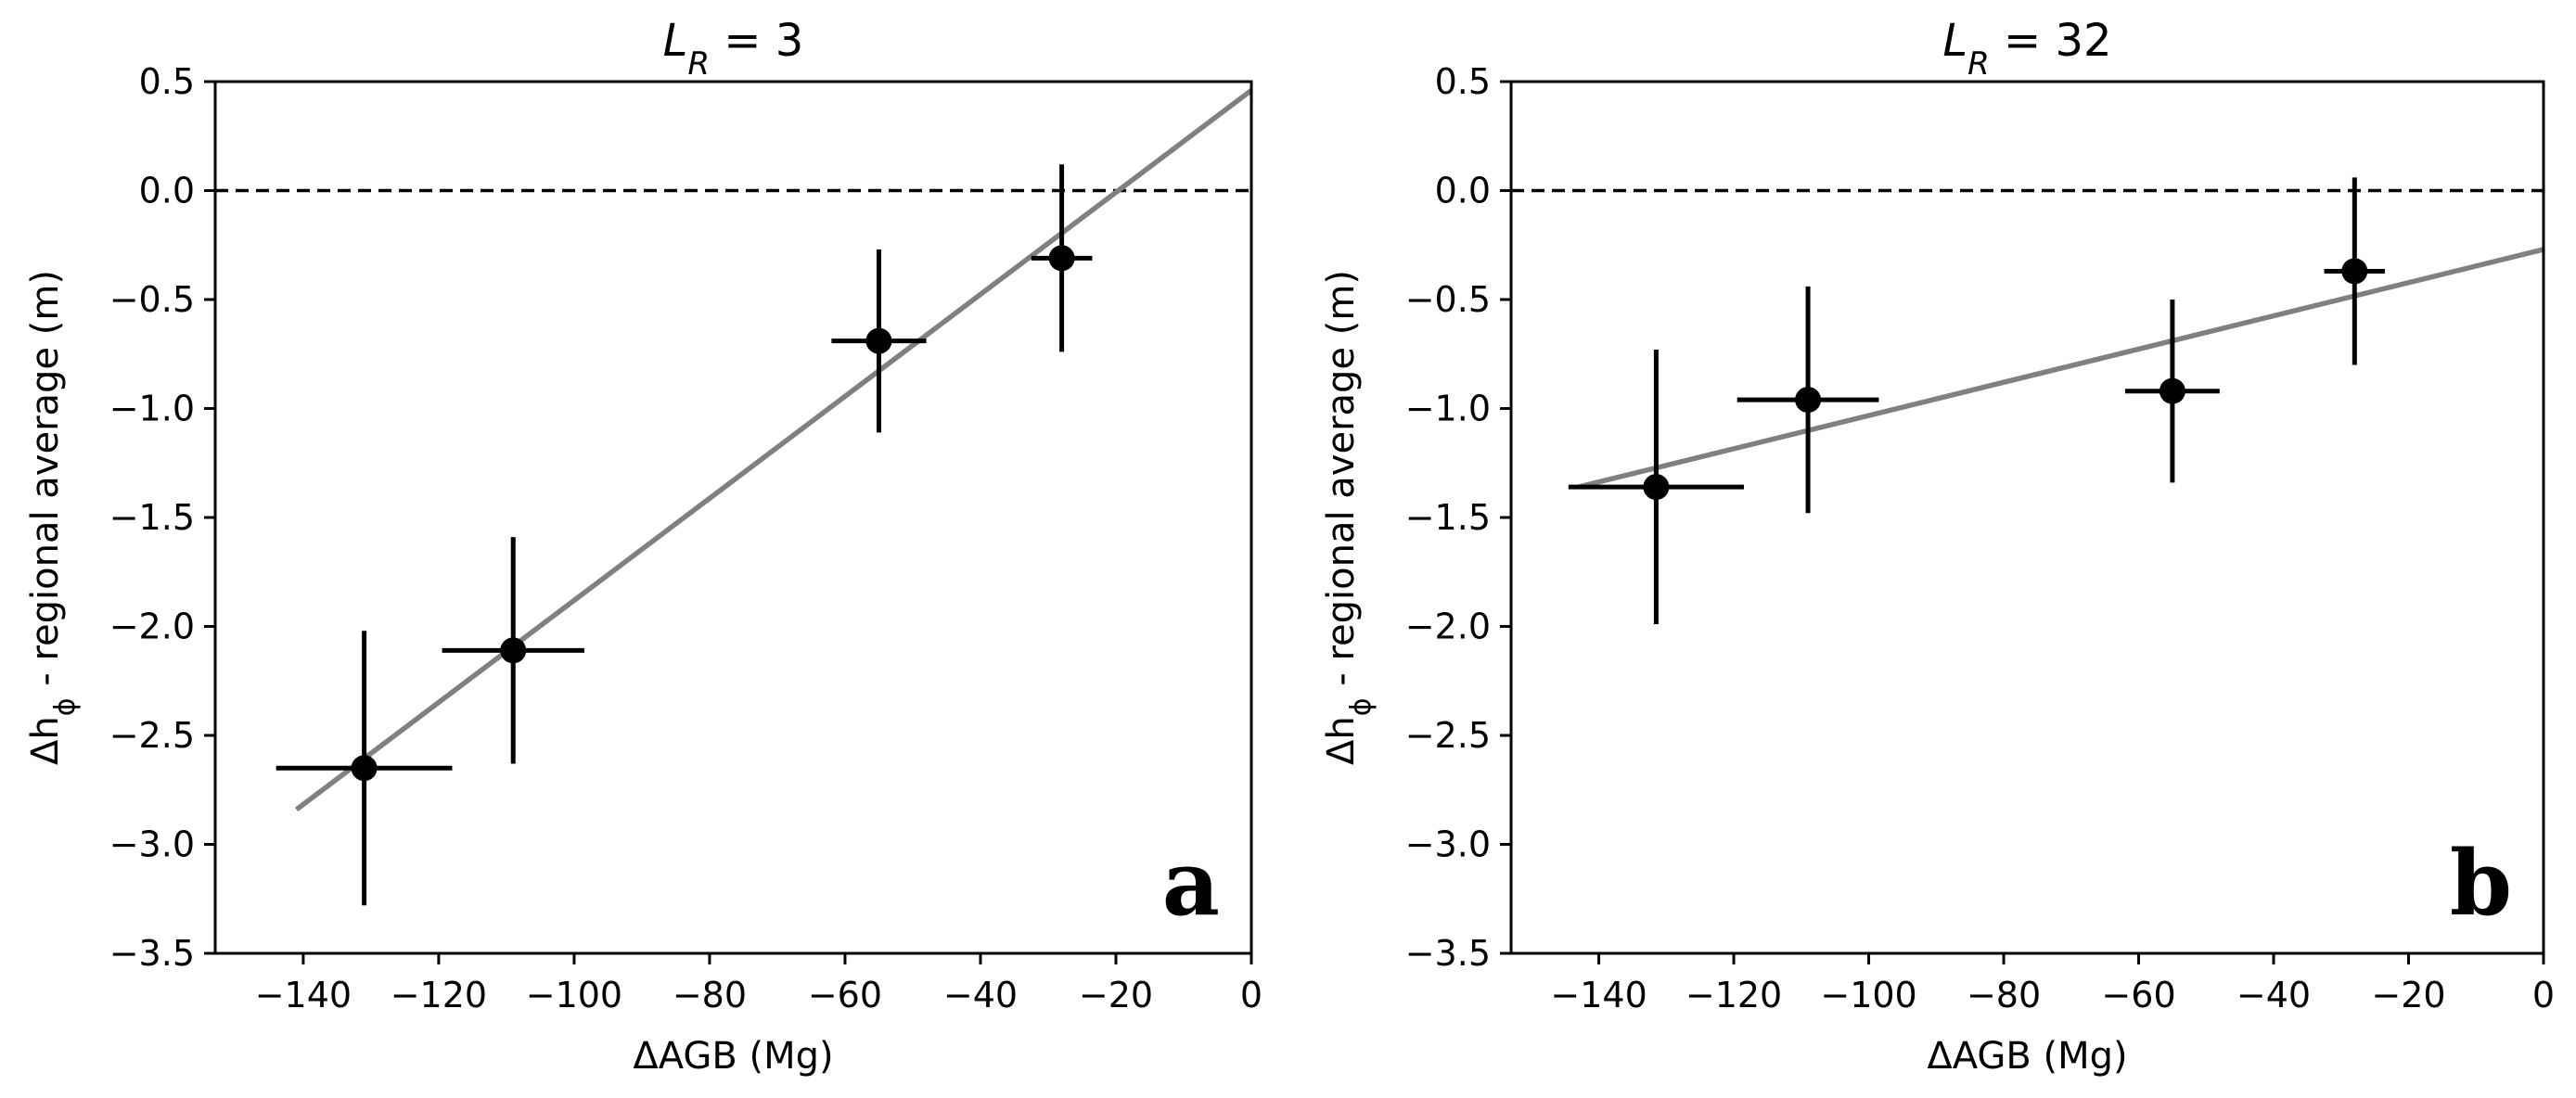 The width and height of the screenshot is (2576, 1098). I want to click on panel-letter: b, so click(2481, 884).